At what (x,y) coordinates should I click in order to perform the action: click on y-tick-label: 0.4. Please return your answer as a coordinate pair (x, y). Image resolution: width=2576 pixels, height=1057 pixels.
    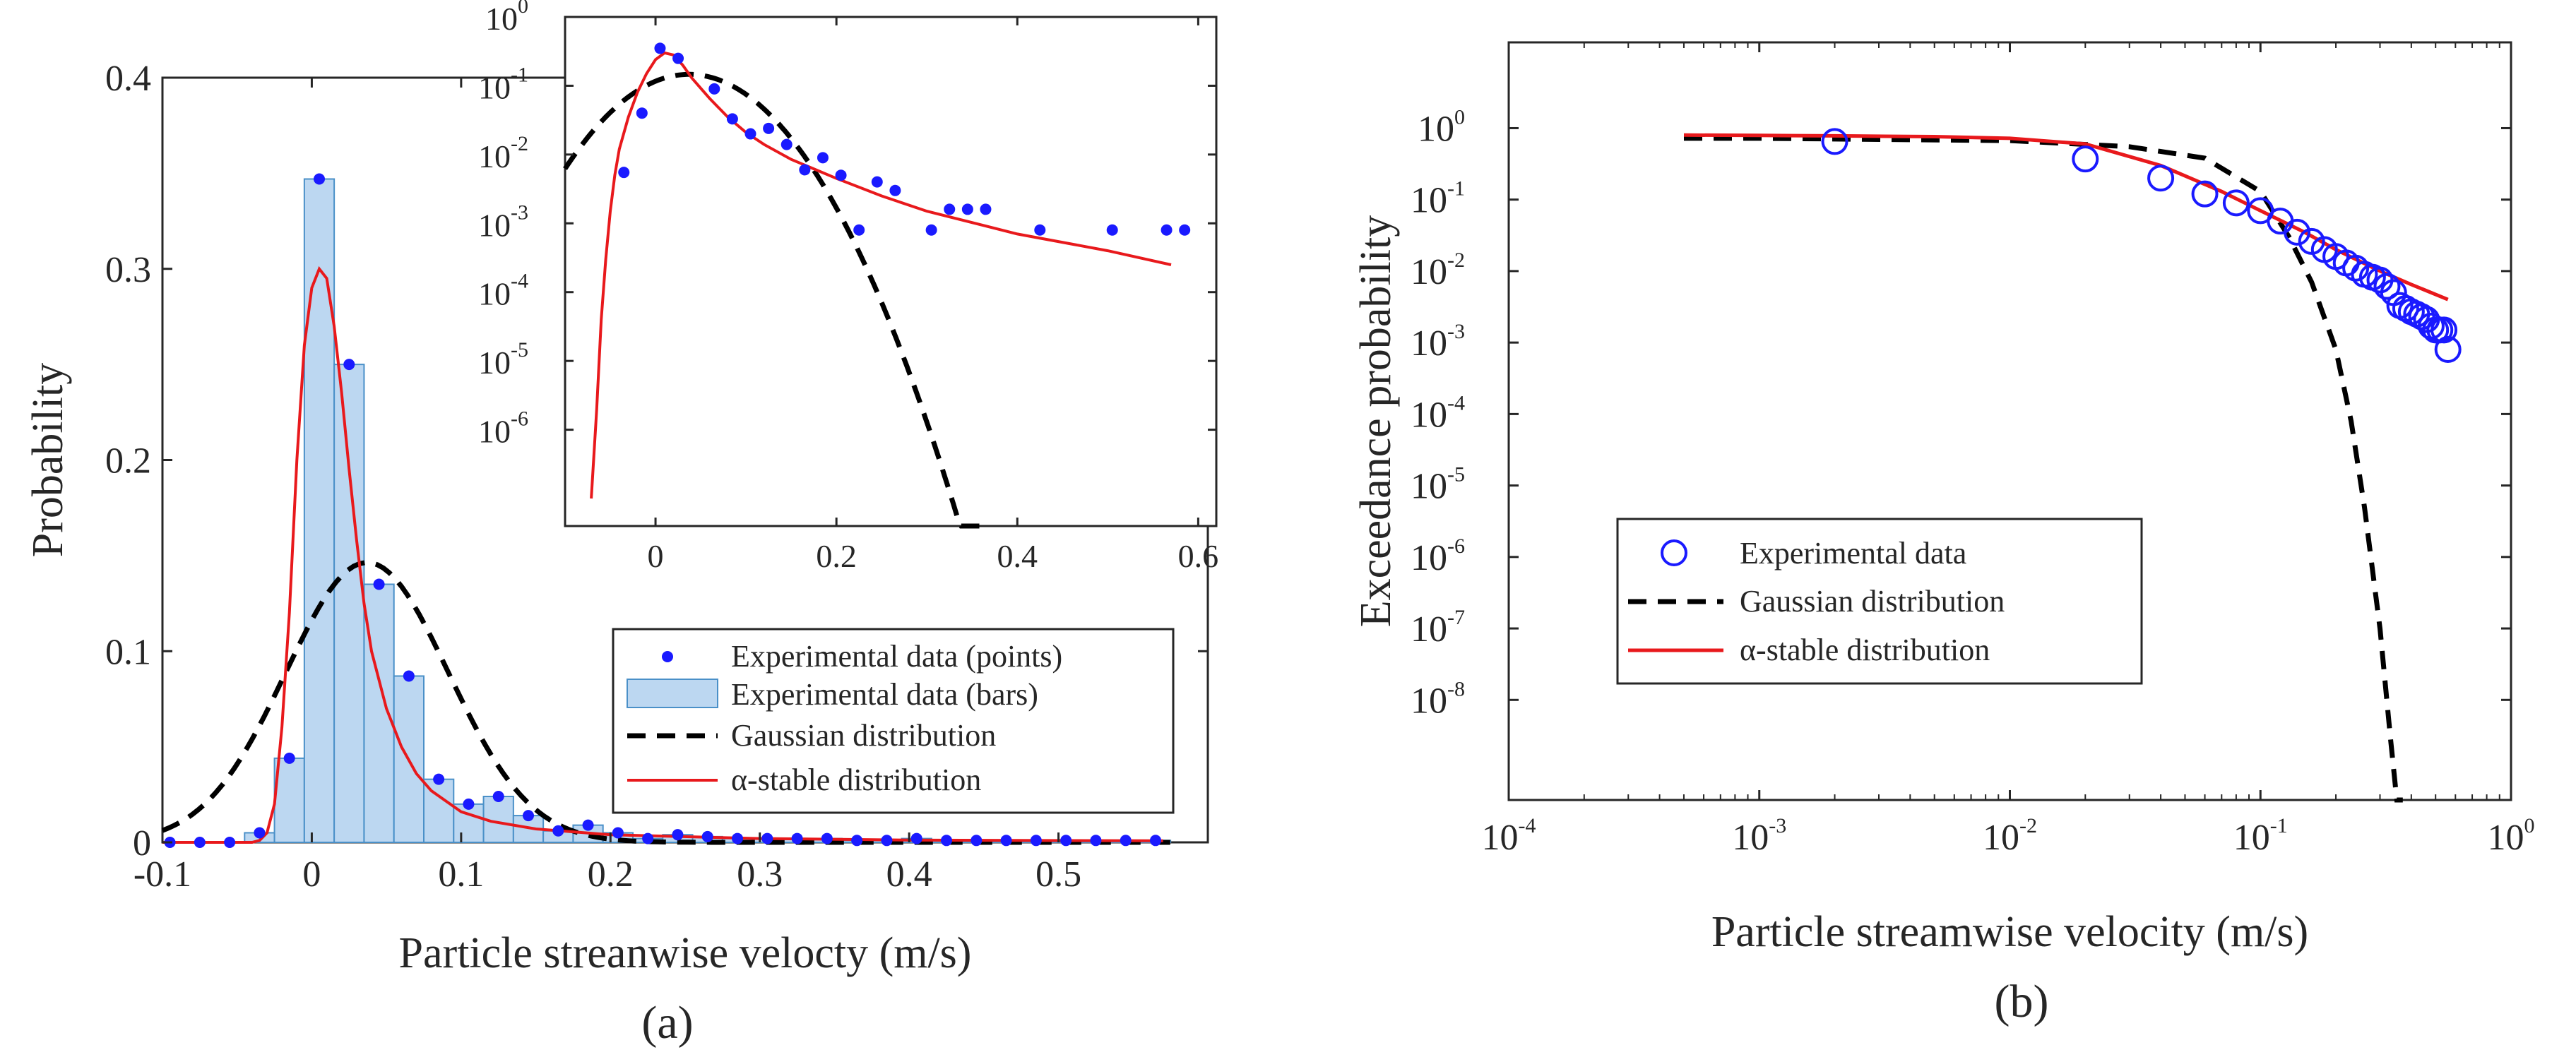
    Looking at the image, I should click on (128, 79).